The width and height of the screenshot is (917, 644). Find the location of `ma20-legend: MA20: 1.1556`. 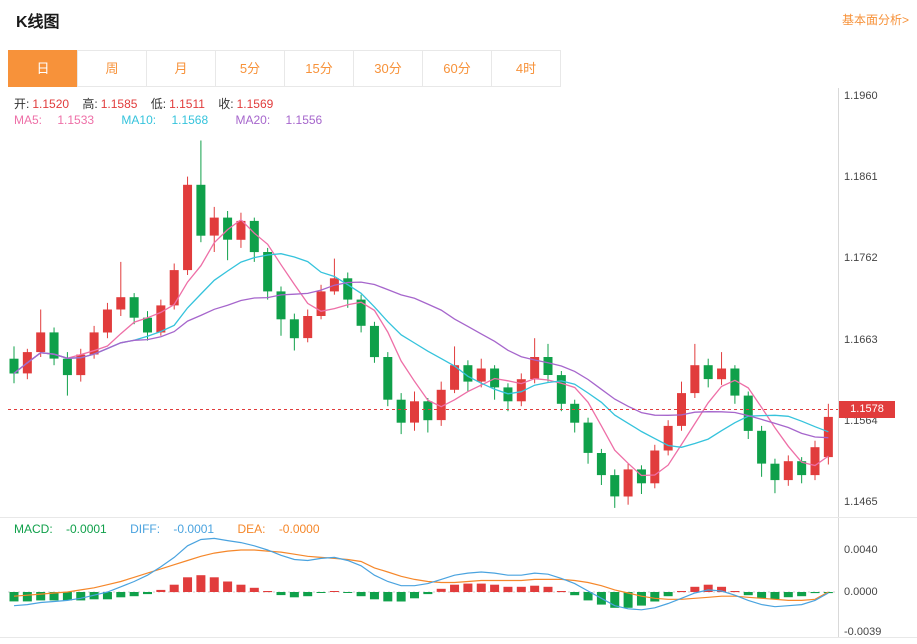

ma20-legend: MA20: 1.1556 is located at coordinates (279, 120).